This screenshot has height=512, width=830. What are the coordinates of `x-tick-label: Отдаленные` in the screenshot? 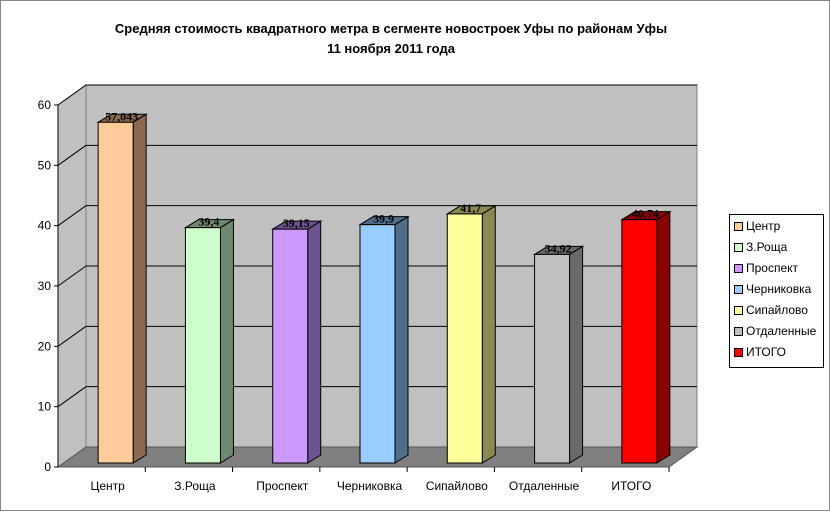 It's located at (544, 486).